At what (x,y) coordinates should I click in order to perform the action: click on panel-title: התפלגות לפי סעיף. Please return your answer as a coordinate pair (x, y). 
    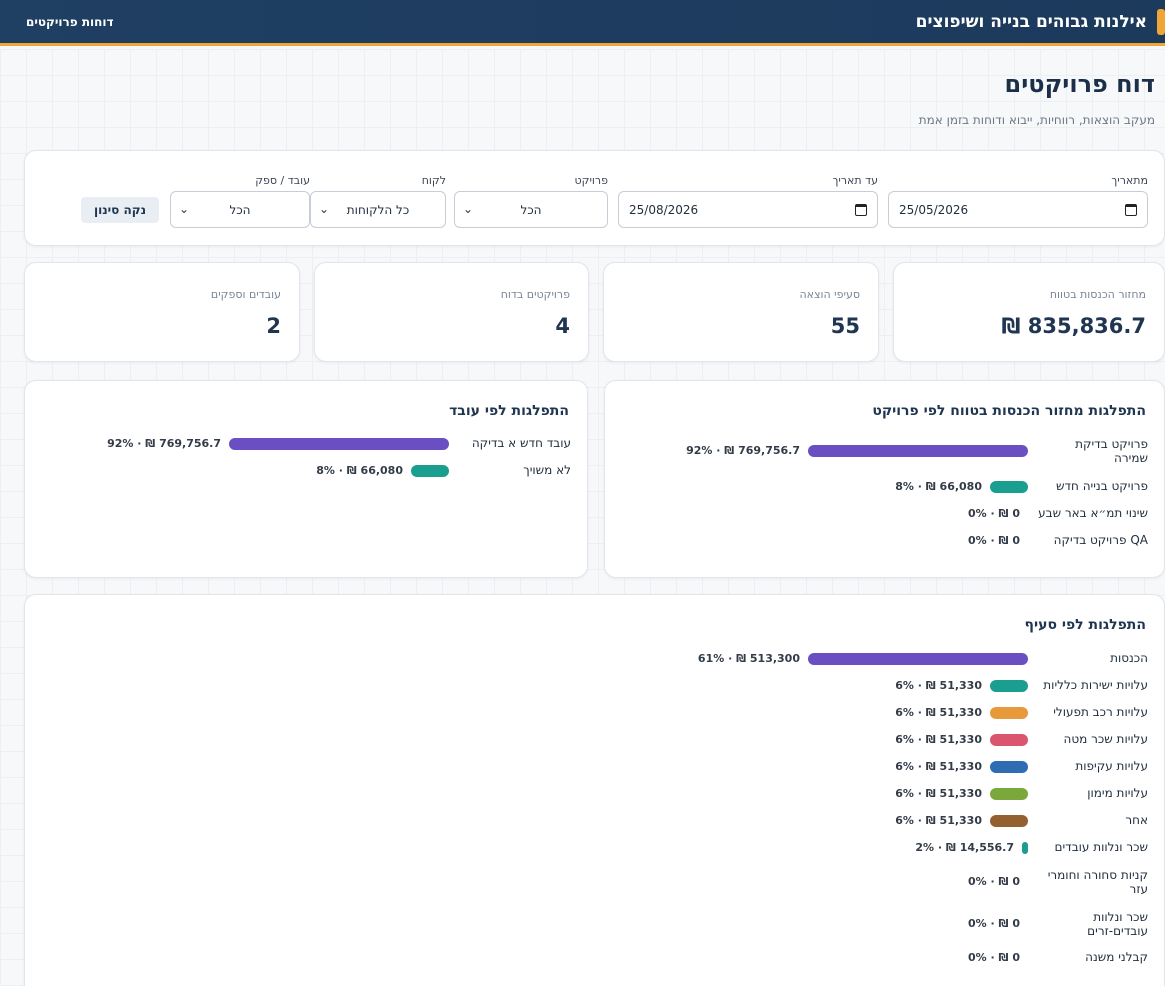
    Looking at the image, I should click on (1085, 625).